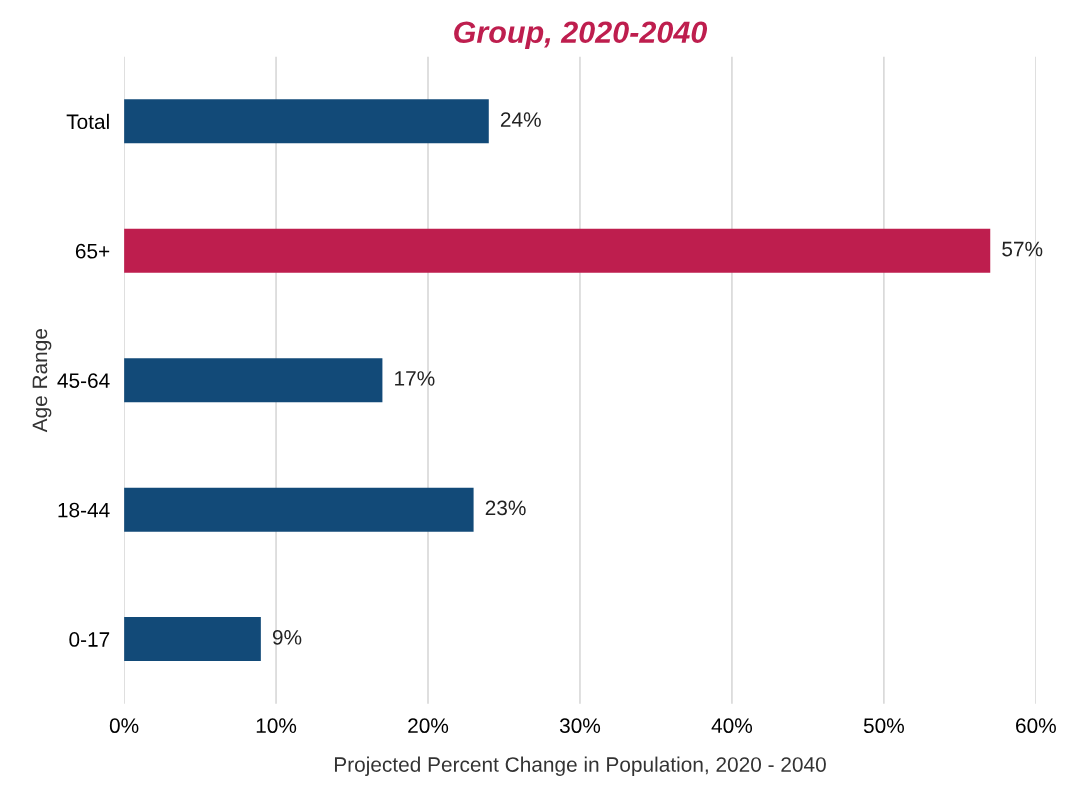 The width and height of the screenshot is (1079, 809). What do you see at coordinates (883, 726) in the screenshot?
I see `x-tick-label: 50%` at bounding box center [883, 726].